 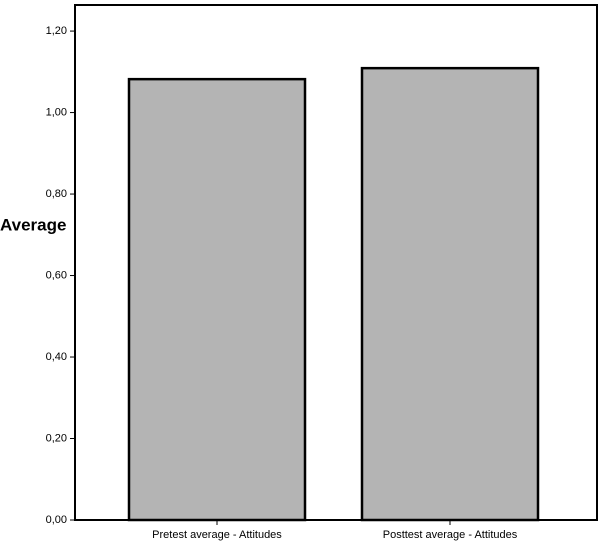 I want to click on y-tick-label: 0,80, so click(x=56, y=194).